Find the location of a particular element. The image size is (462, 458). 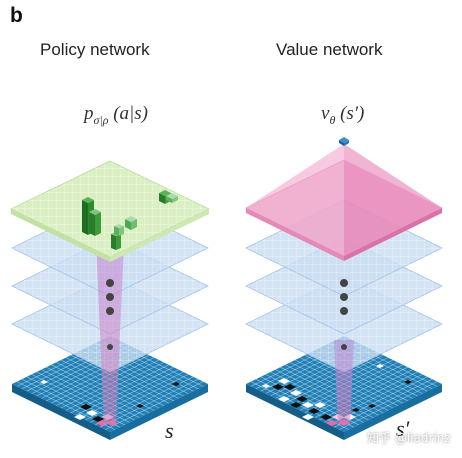

policy-network-title: Policy network is located at coordinates (95, 49).